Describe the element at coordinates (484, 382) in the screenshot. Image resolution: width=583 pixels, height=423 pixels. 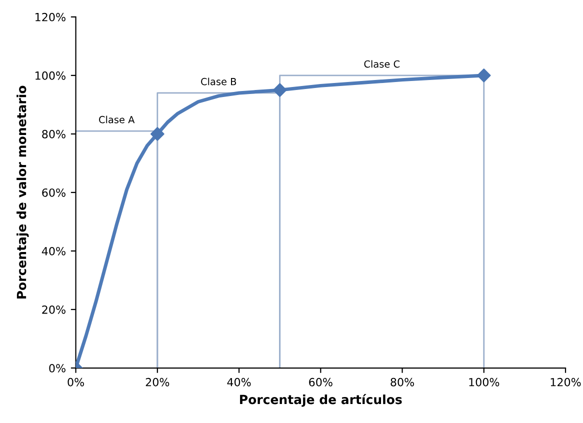
I see `x-tick-label: 100%` at that location.